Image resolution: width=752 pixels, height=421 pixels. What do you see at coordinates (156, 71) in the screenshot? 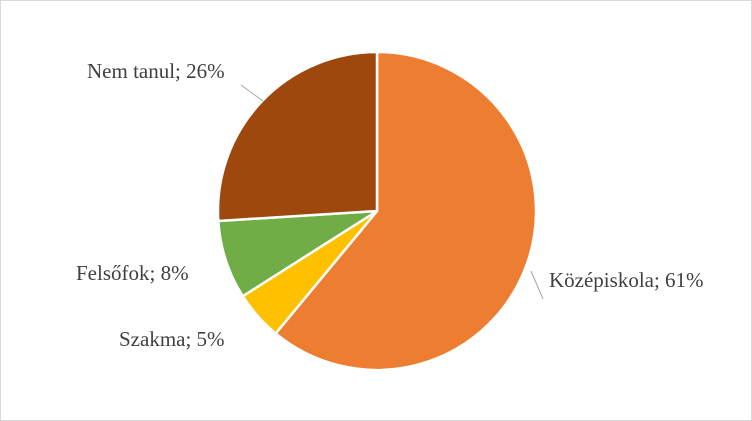
I see `data-label-nem-tanul: Nem tanul; 26%` at bounding box center [156, 71].